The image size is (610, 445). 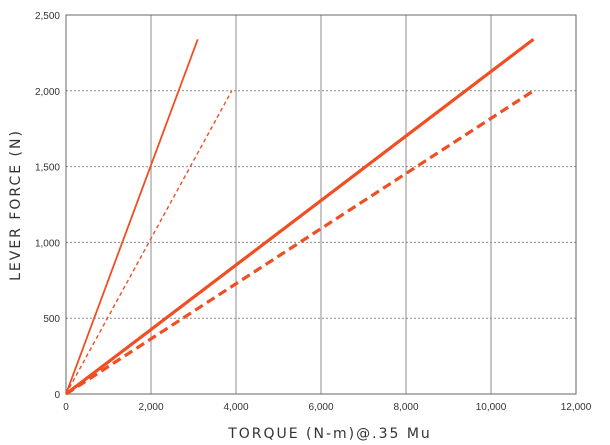 I want to click on y-tick-label: 1,000, so click(x=47, y=243).